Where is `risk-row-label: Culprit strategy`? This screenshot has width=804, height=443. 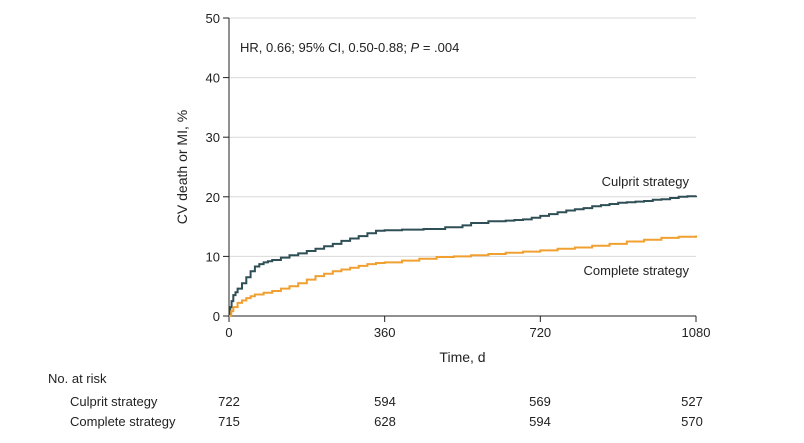
risk-row-label: Culprit strategy is located at coordinates (114, 401).